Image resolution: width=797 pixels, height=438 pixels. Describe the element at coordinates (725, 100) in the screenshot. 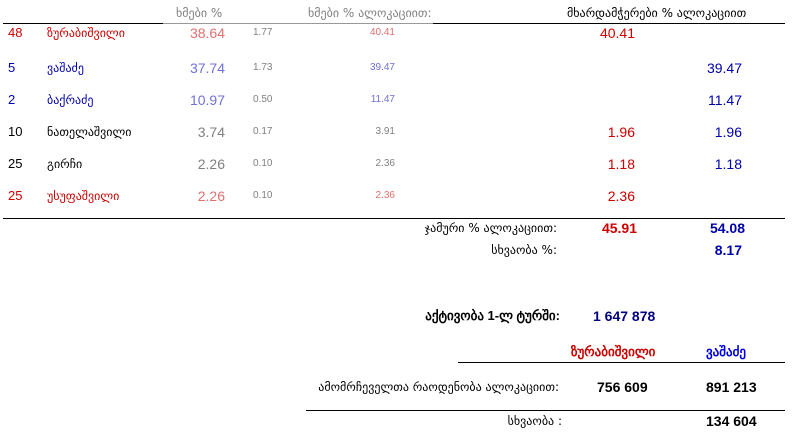

I see `supporters-blue: 11.47` at that location.